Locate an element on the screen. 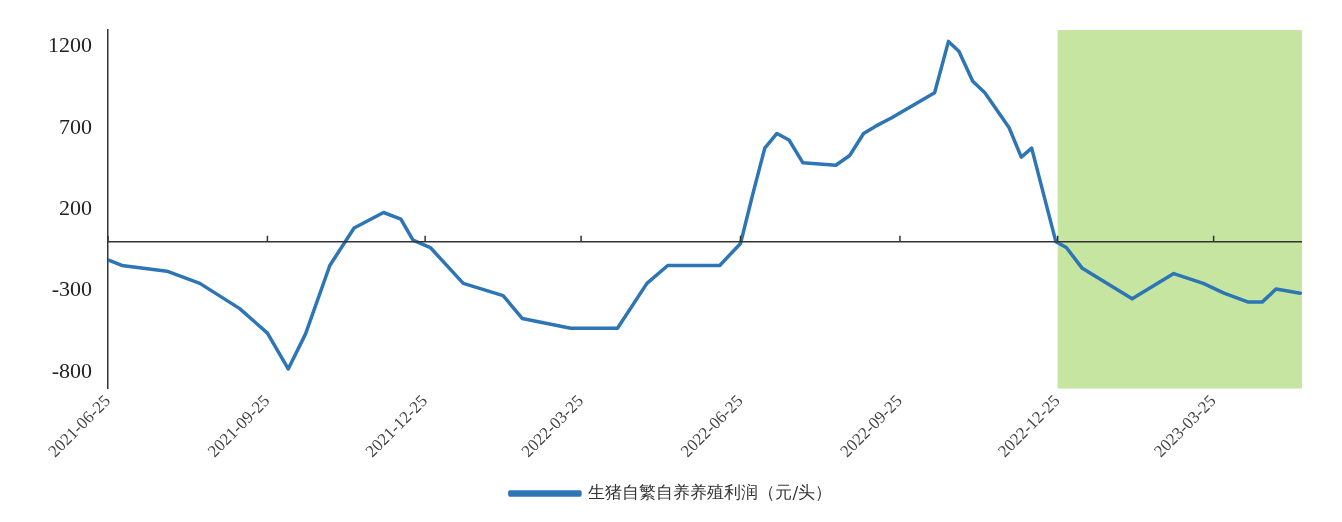 This screenshot has height=522, width=1342. y-tick-label: 200 is located at coordinates (75, 208).